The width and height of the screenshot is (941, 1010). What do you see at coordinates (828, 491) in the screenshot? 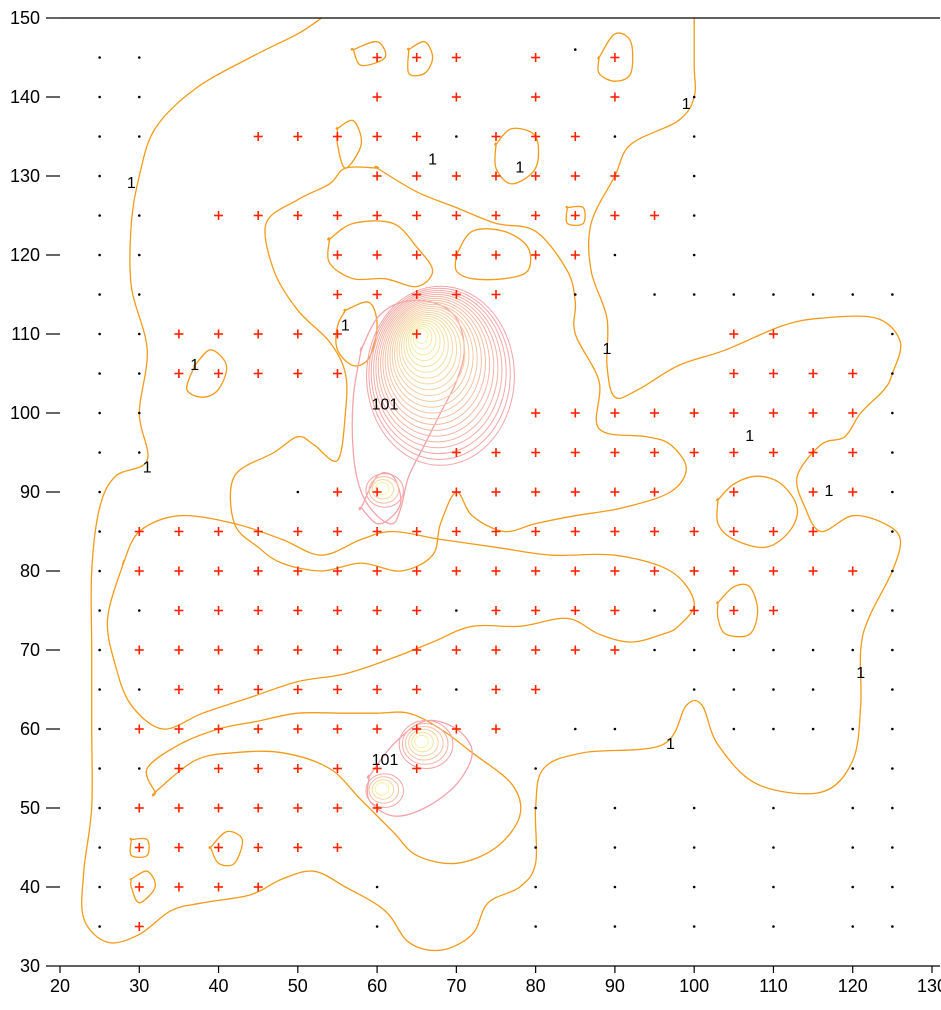
I see `contour-label-8: 1` at bounding box center [828, 491].